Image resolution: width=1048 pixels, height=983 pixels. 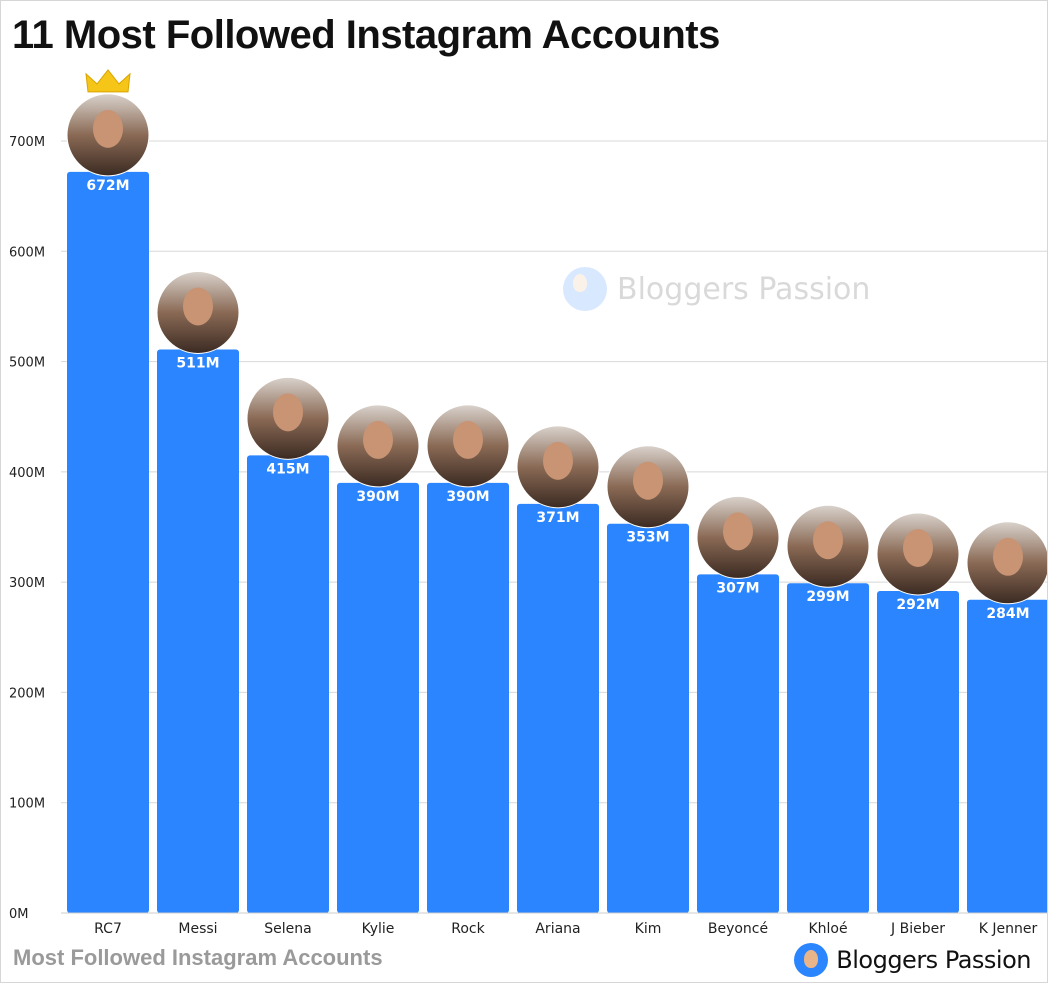 What do you see at coordinates (108, 929) in the screenshot?
I see `category-label: RC7` at bounding box center [108, 929].